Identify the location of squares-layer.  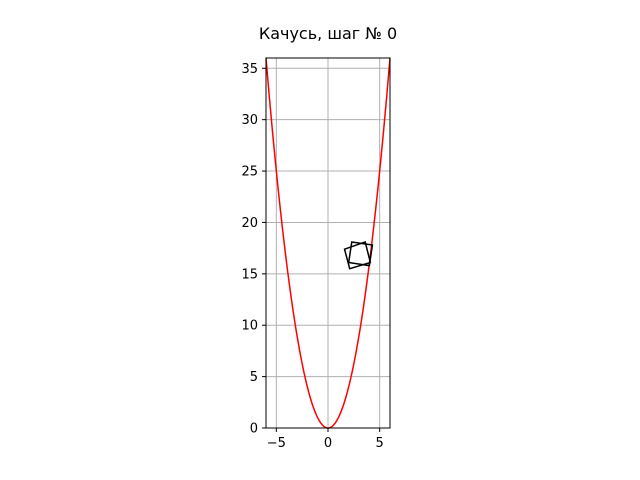
(358, 255).